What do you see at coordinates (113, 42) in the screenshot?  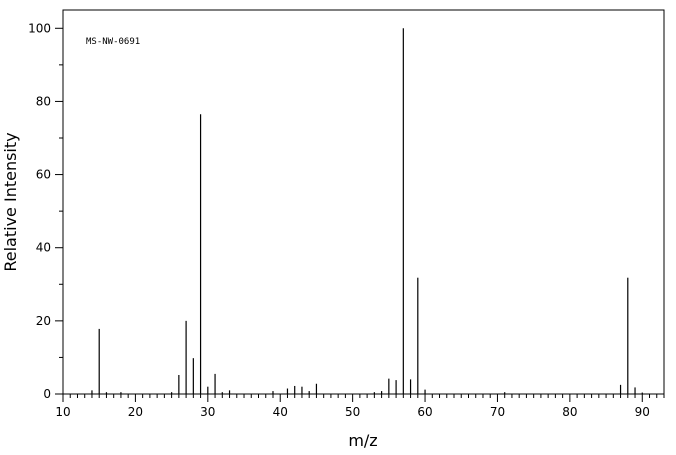 I see `spectrum-id-annotation: MS-NW-0691` at bounding box center [113, 42].